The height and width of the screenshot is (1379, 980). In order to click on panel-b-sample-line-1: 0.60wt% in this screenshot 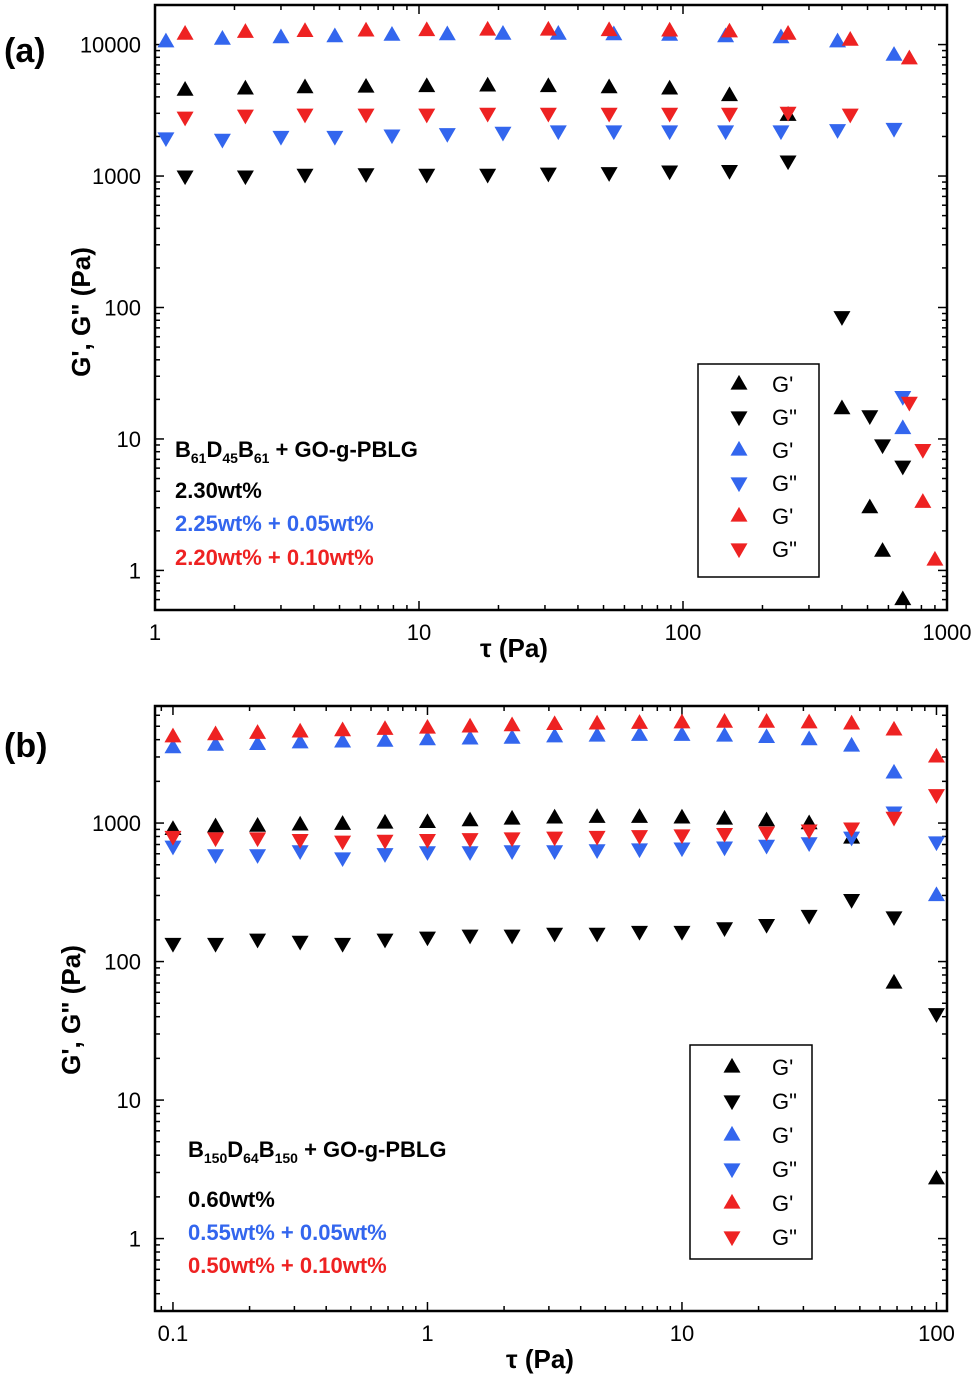, I will do `click(231, 1199)`.